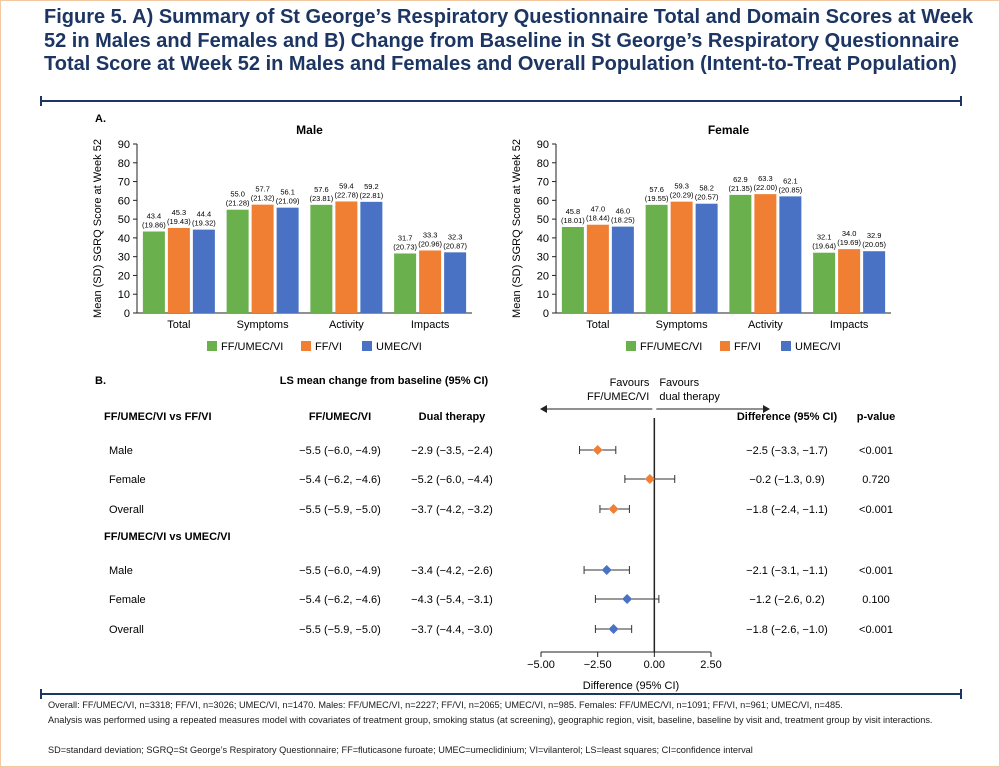  What do you see at coordinates (452, 451) in the screenshot?
I see `row-dual-value: −2.9 (−3.5, −2.4)` at bounding box center [452, 451].